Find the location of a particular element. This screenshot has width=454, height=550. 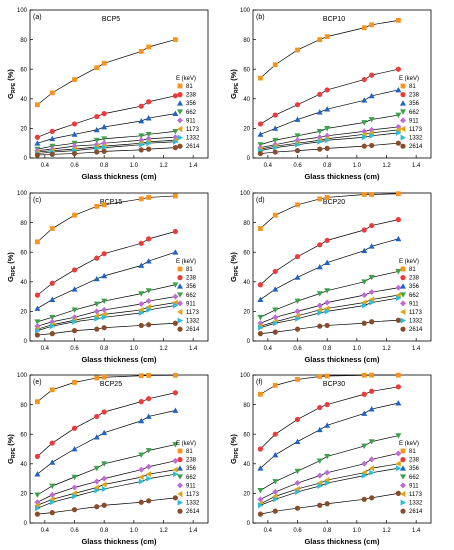

y-tick-label: 100 is located at coordinates (22, 194).